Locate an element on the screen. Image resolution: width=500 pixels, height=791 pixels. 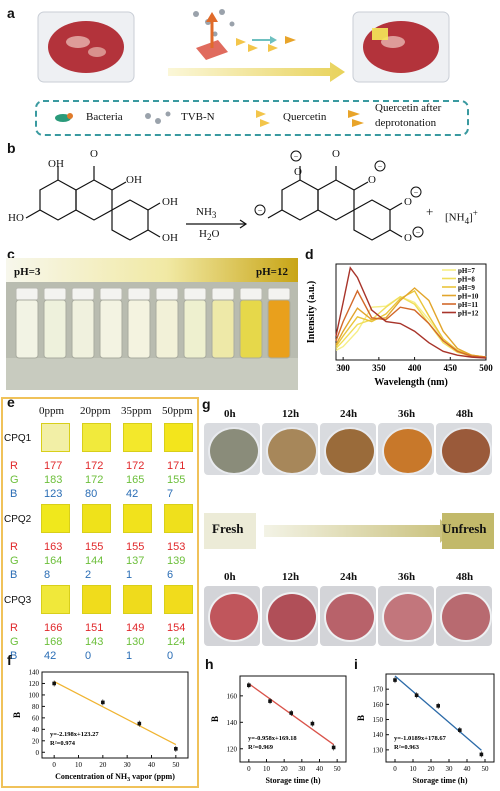
y-tick-label: 100 is located at coordinates (34, 695).